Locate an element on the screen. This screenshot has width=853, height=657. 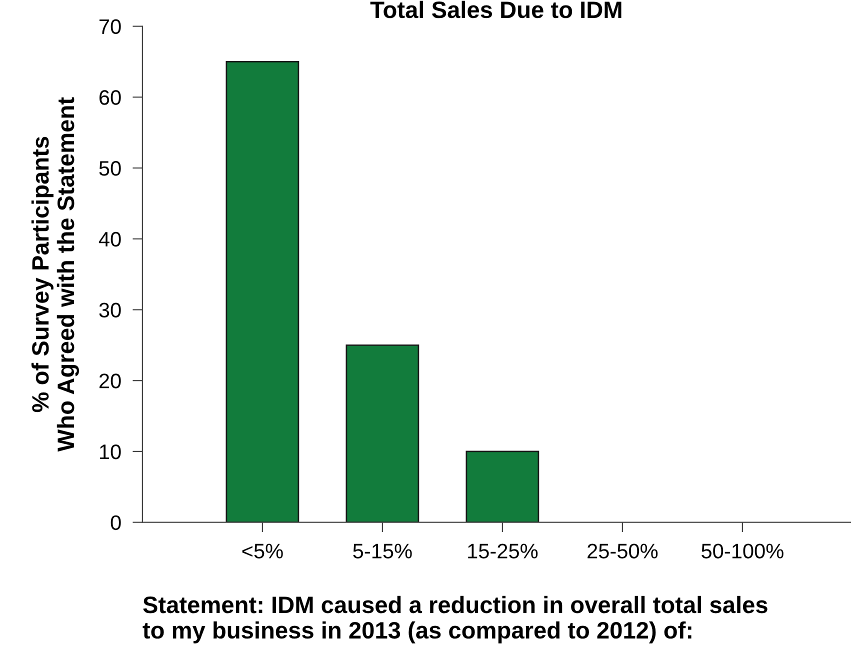
y-tick-label: 40 is located at coordinates (109, 239).